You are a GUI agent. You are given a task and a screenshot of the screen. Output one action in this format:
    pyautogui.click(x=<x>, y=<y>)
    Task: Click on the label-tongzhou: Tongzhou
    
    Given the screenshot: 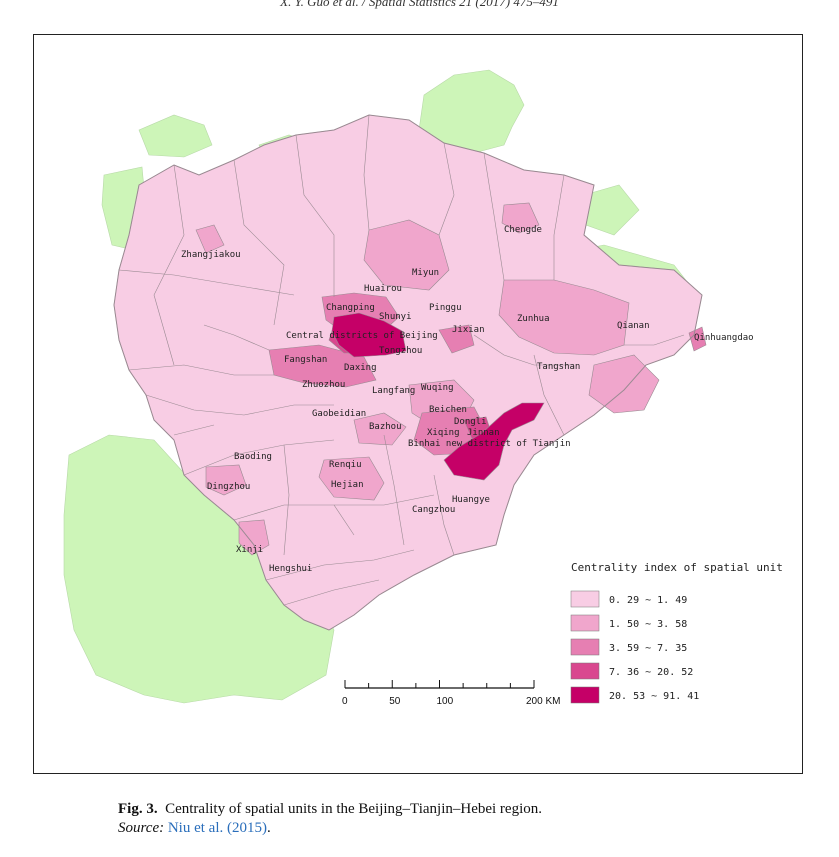 What is the action you would take?
    pyautogui.click(x=400, y=351)
    